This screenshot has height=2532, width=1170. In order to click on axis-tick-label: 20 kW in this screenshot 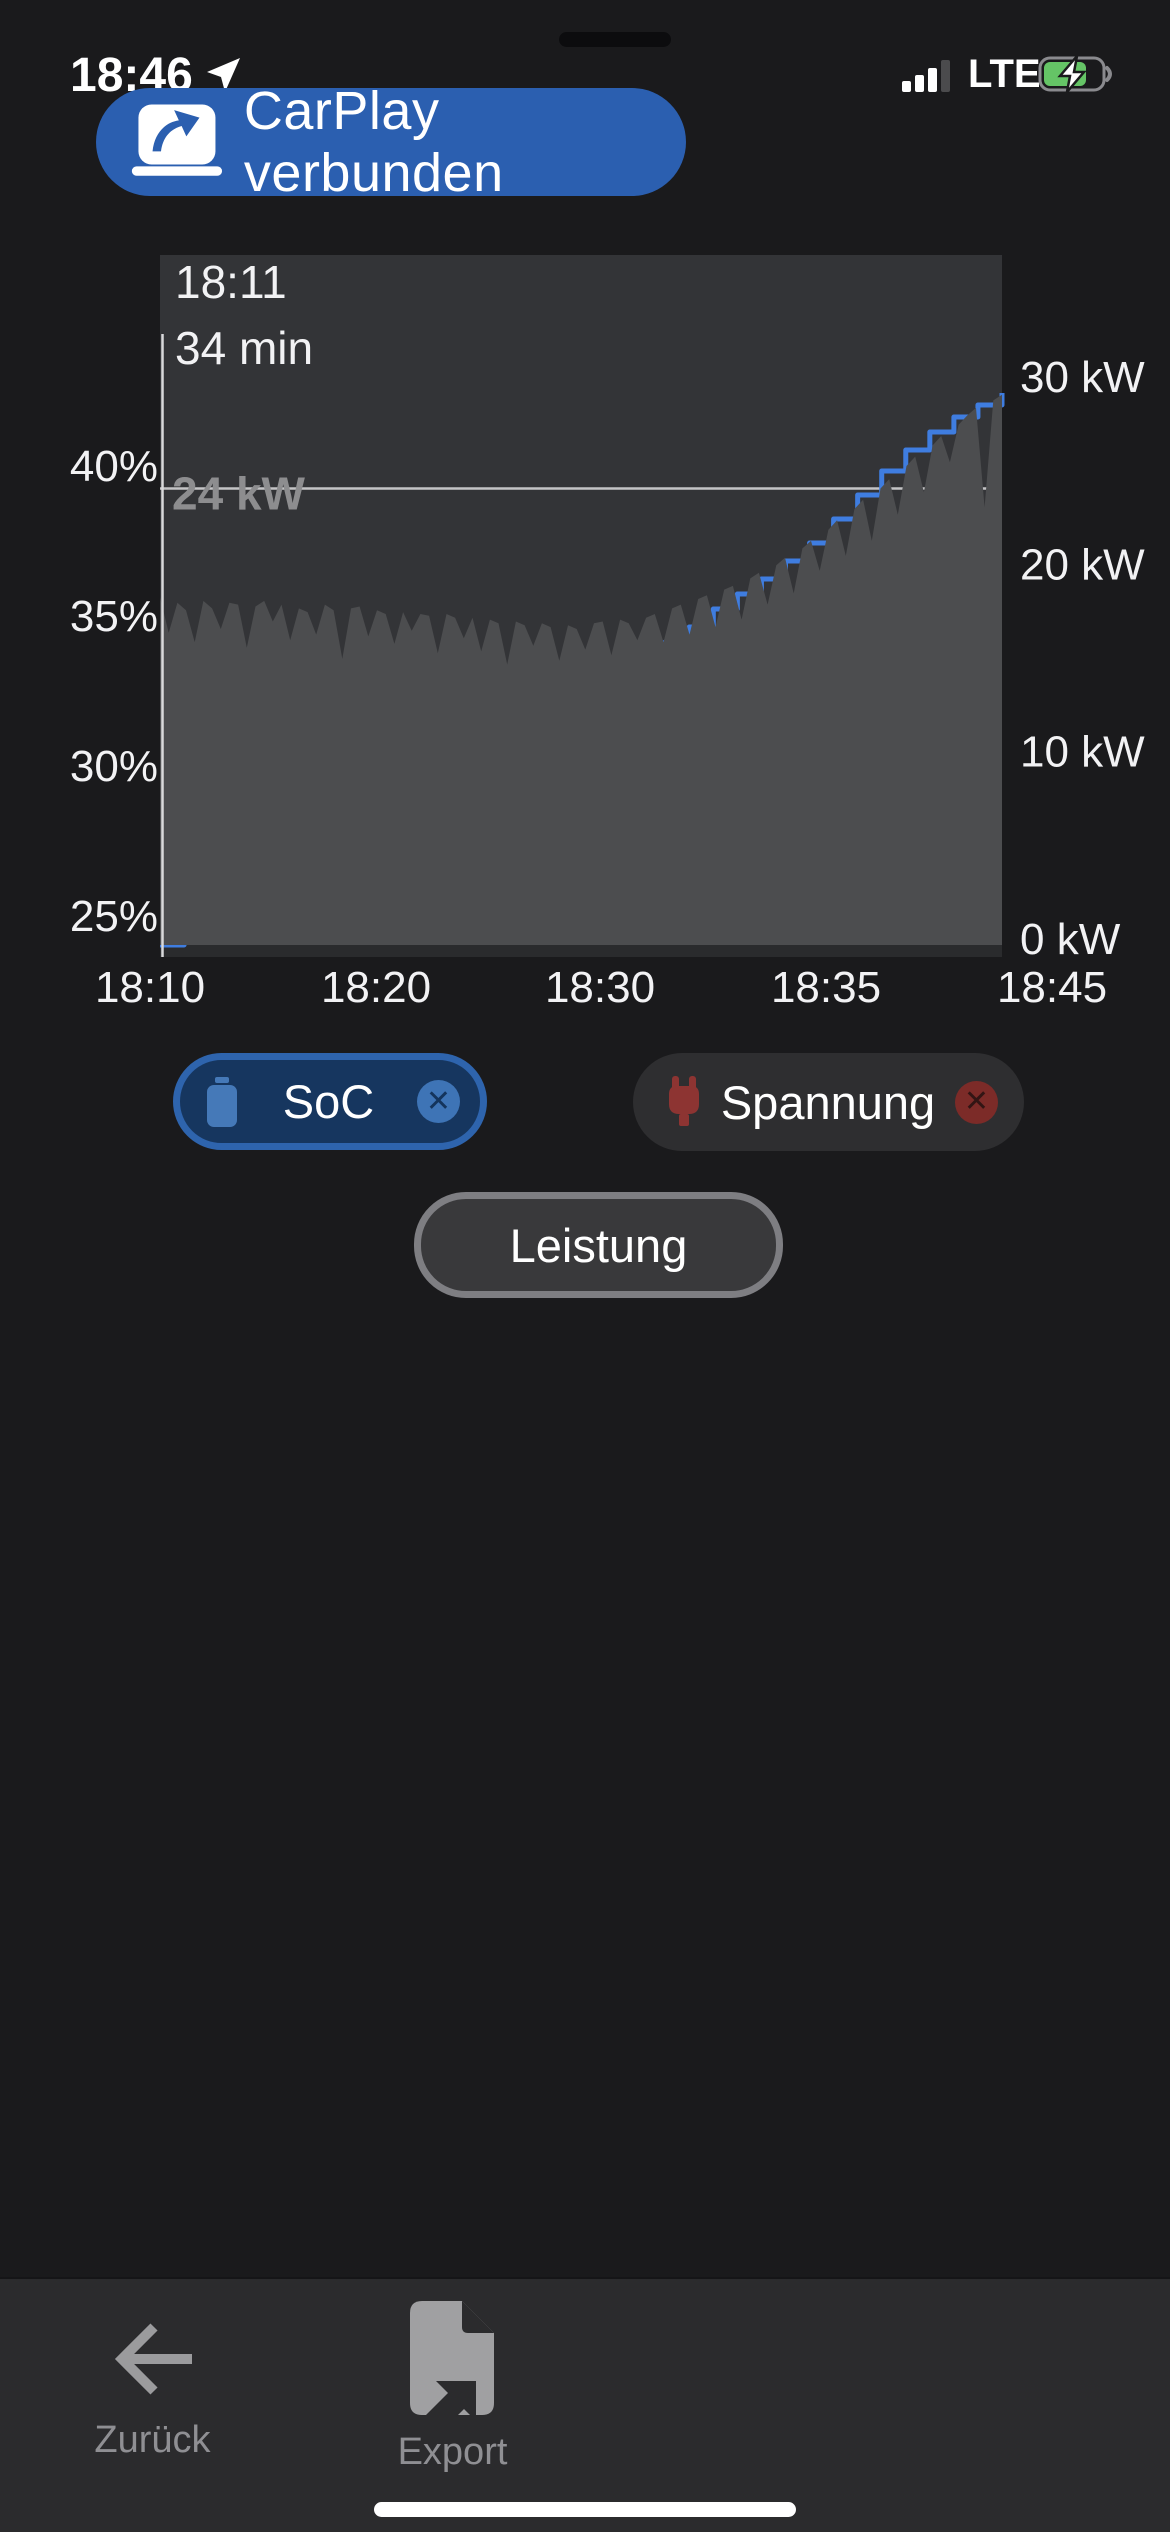, I will do `click(1082, 564)`.